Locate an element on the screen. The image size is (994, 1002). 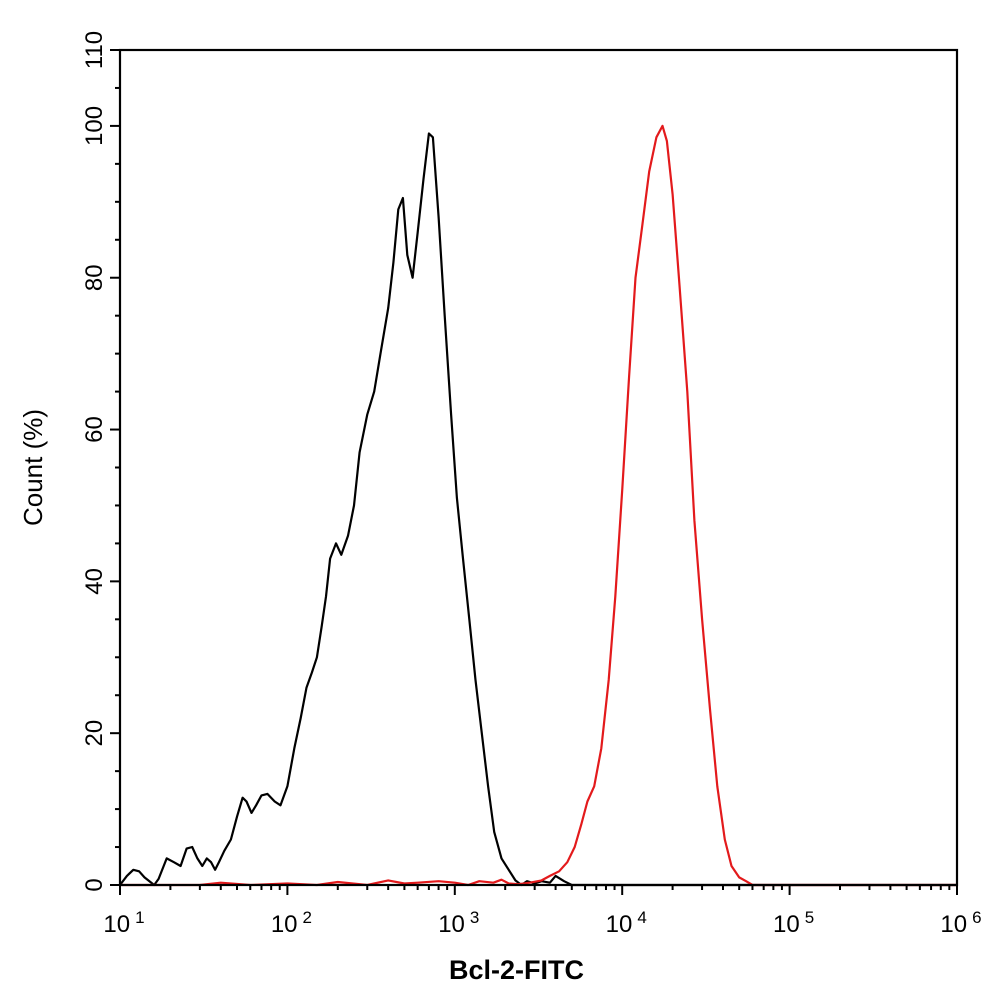
y-tick-label: 80 is located at coordinates (94, 277).